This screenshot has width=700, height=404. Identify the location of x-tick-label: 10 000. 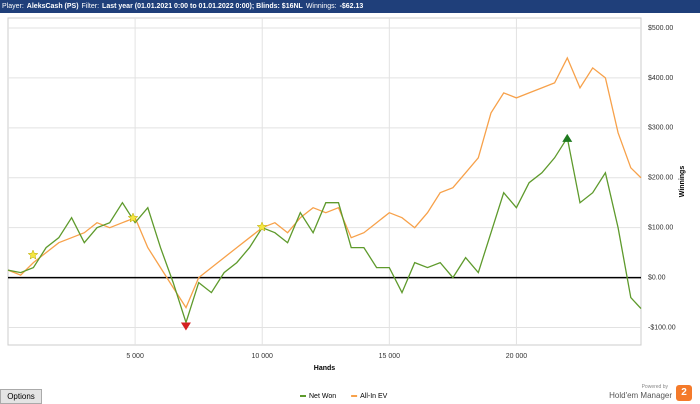
(263, 356).